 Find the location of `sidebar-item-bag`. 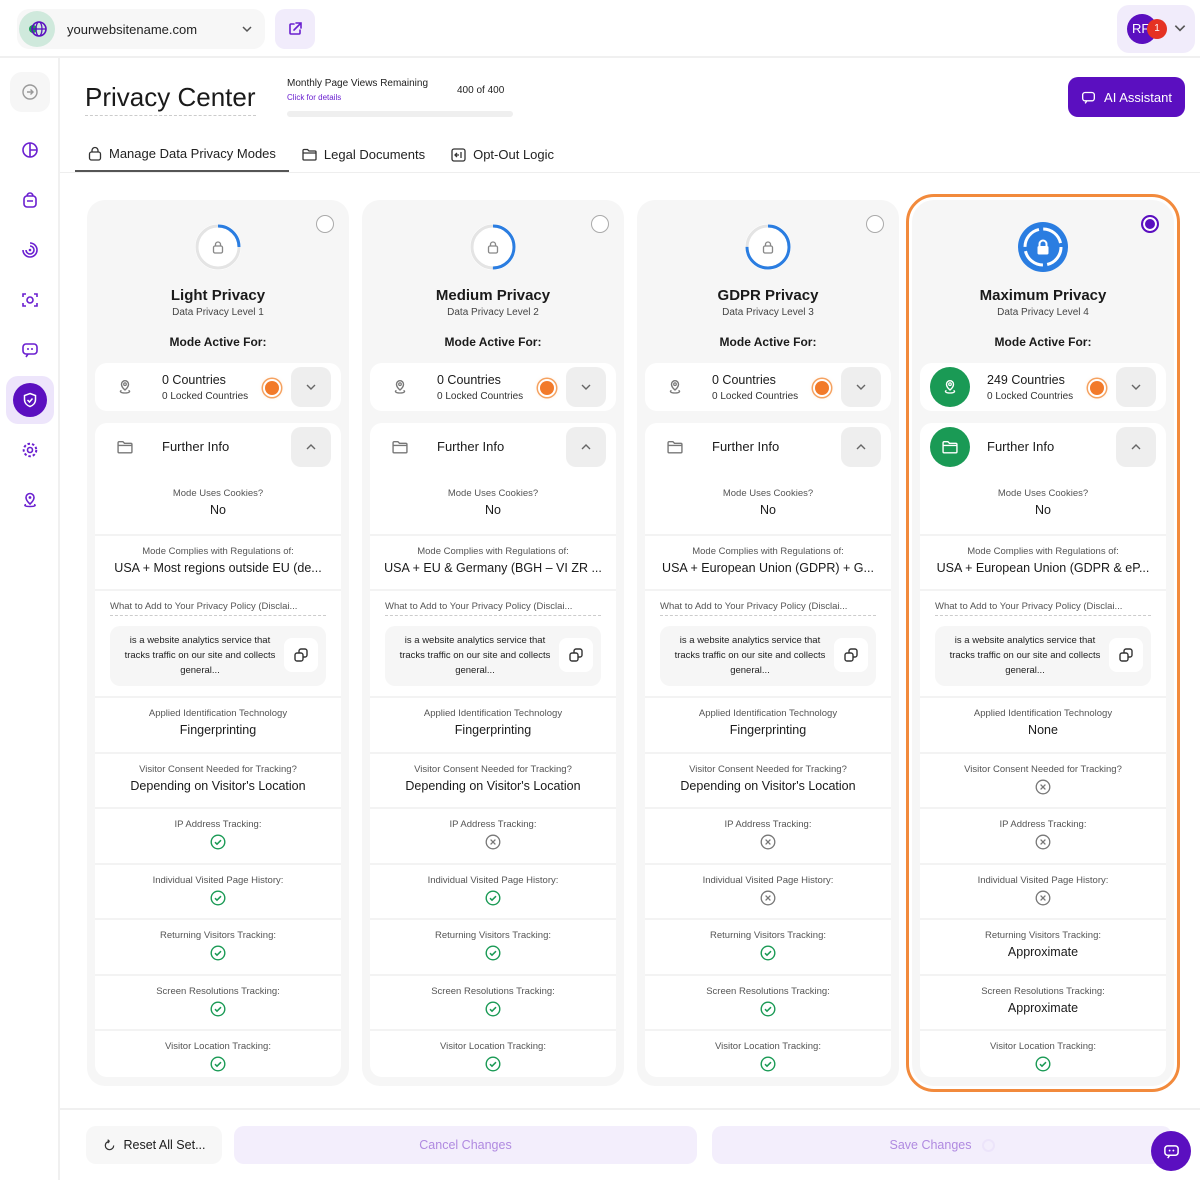

sidebar-item-bag is located at coordinates (30, 200).